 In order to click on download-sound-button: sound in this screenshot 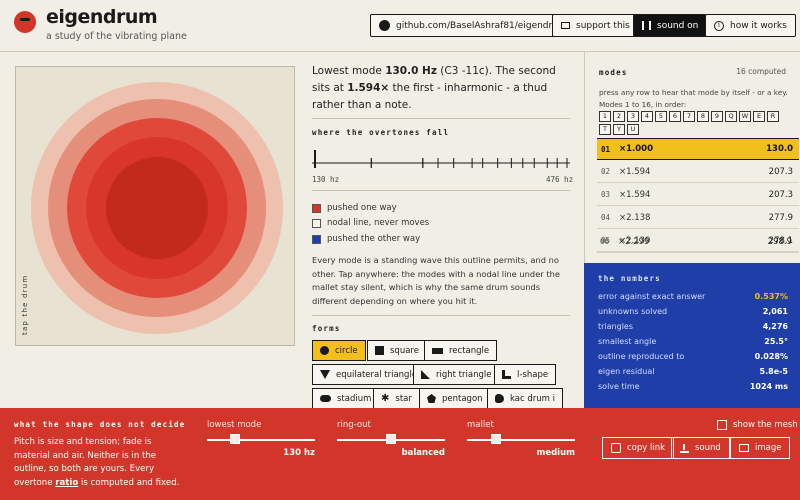, I will do `click(700, 448)`.